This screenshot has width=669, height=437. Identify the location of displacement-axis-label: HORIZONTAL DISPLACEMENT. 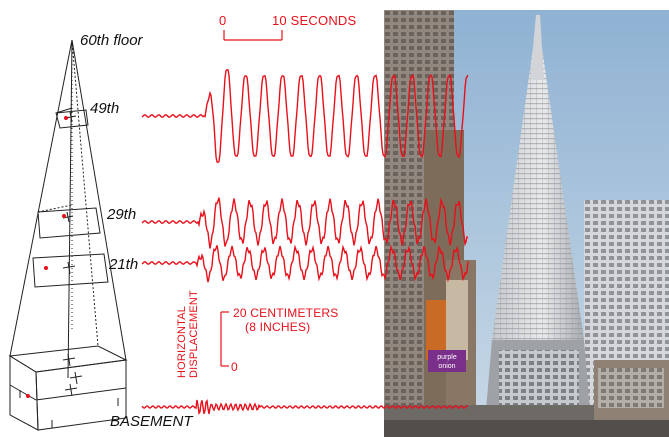
(188, 334).